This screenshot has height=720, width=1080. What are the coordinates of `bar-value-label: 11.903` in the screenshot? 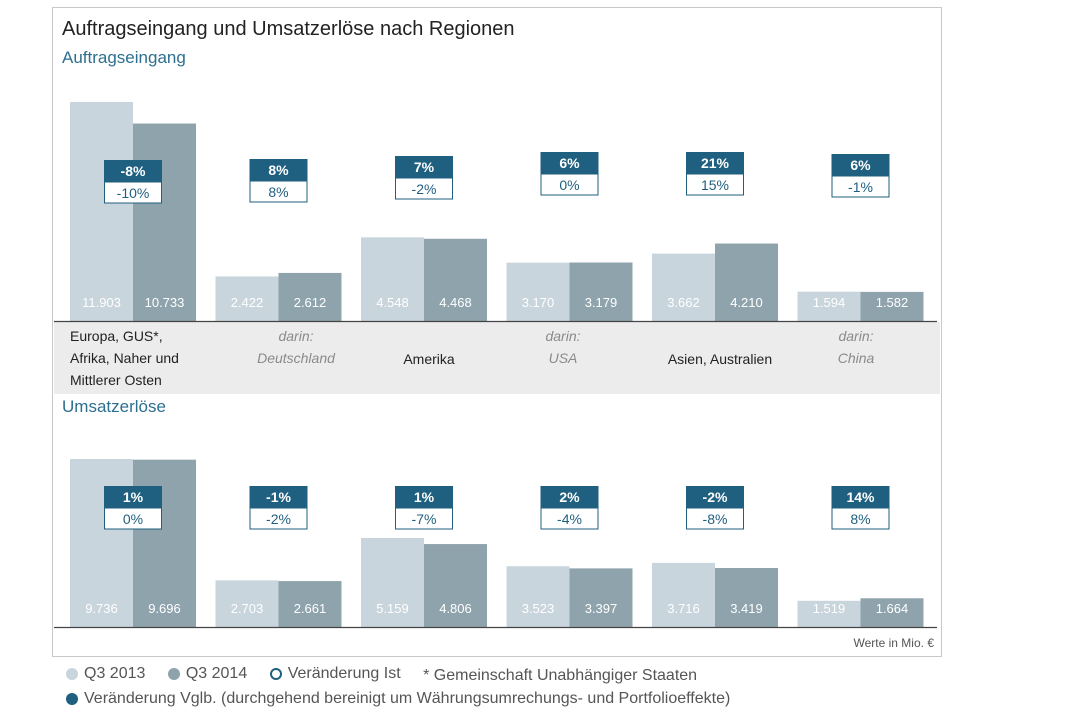 It's located at (101, 302).